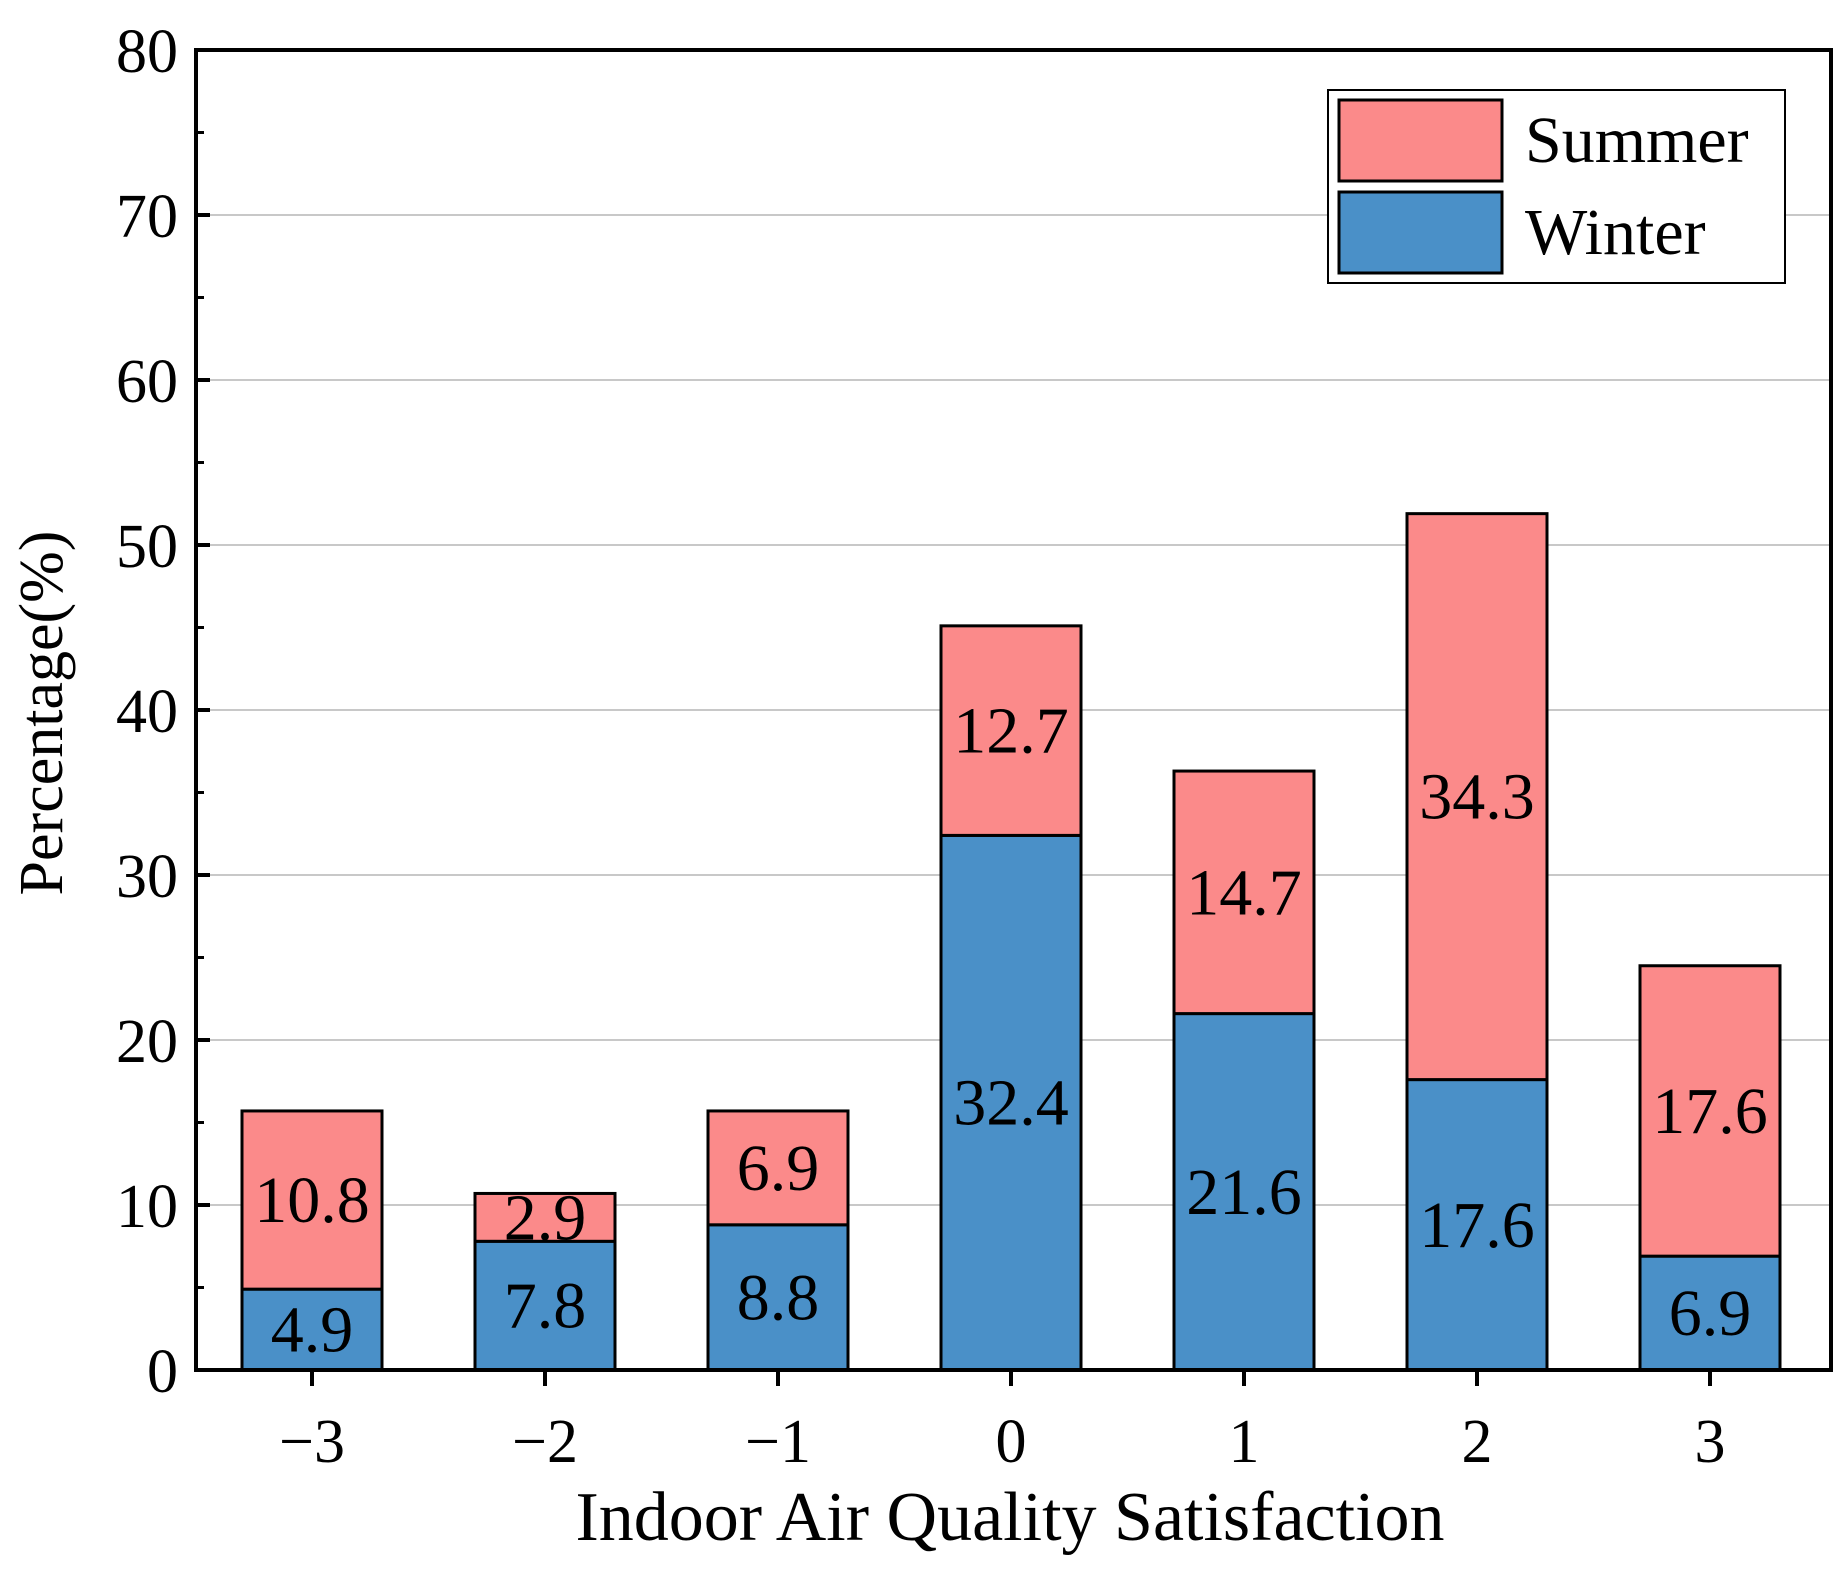  I want to click on data-label-winter-4: 21.6, so click(1244, 1192).